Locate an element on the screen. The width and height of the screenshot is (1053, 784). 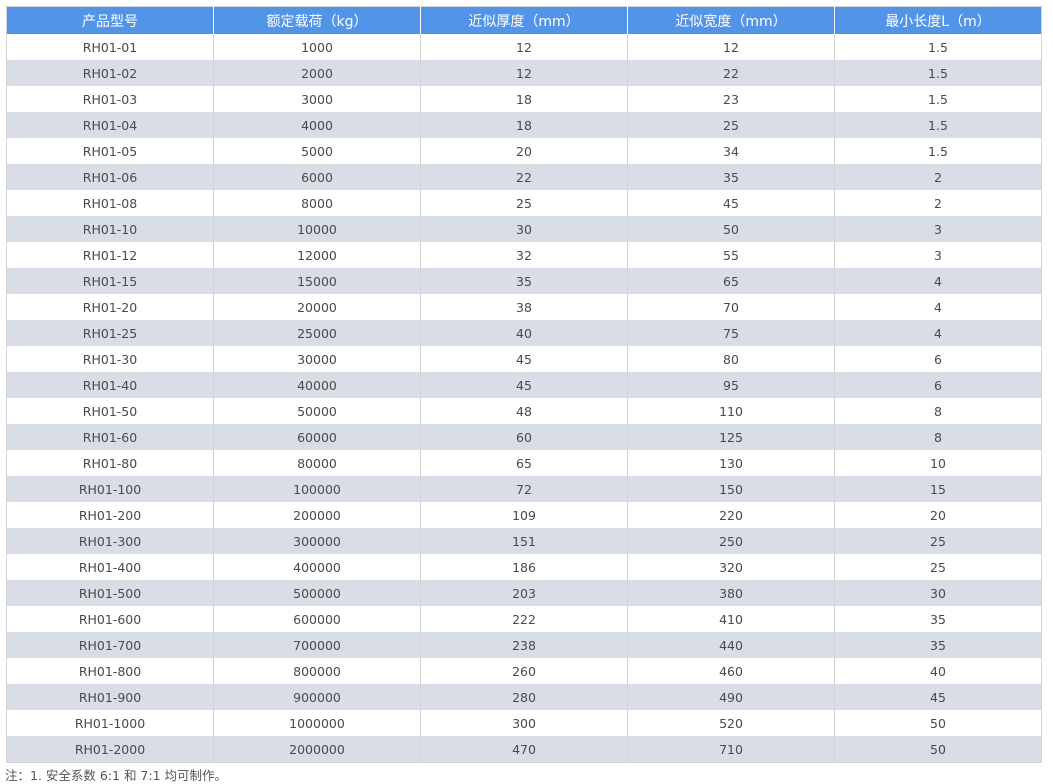
table-row: RH01-900 900000 280 490 45 is located at coordinates (524, 697).